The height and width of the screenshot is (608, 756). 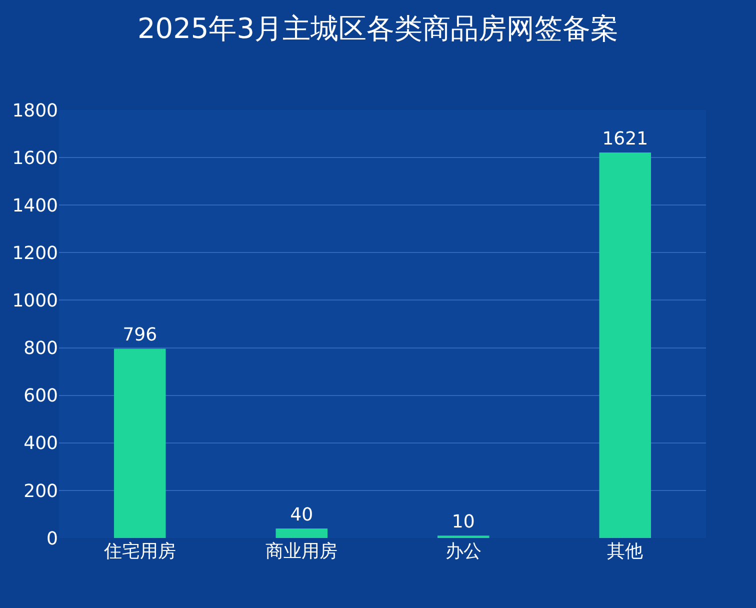 What do you see at coordinates (35, 253) in the screenshot?
I see `y-tick-label: 1200` at bounding box center [35, 253].